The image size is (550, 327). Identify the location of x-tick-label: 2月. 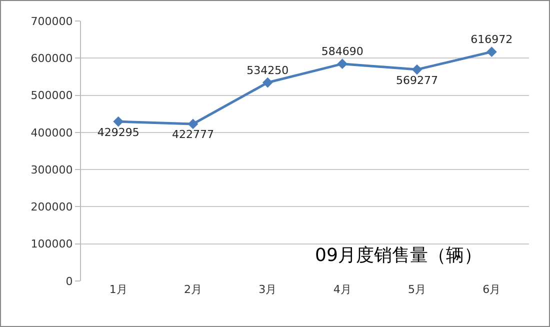
(193, 289).